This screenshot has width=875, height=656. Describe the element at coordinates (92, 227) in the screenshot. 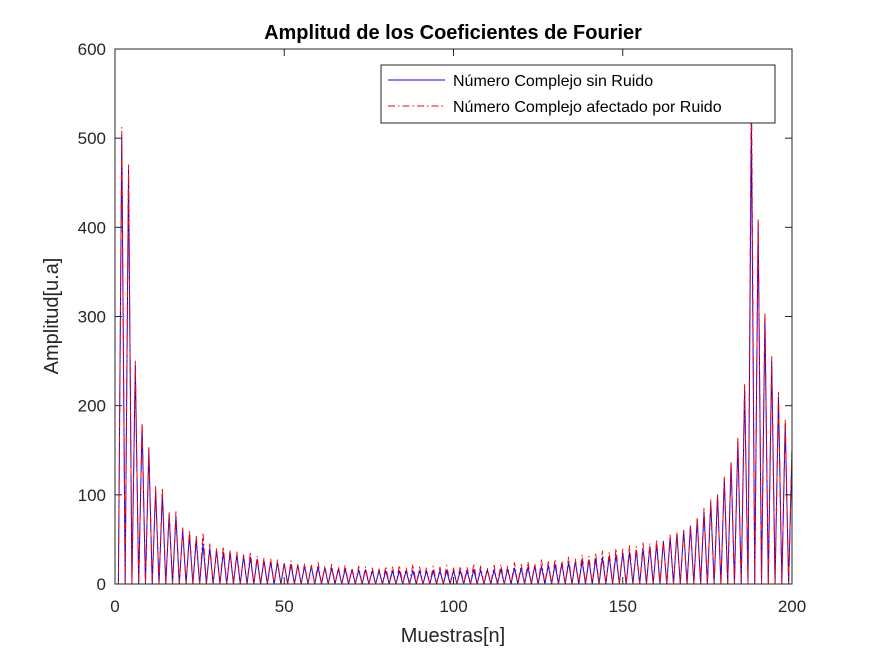

I see `y-tick-label: 400` at that location.